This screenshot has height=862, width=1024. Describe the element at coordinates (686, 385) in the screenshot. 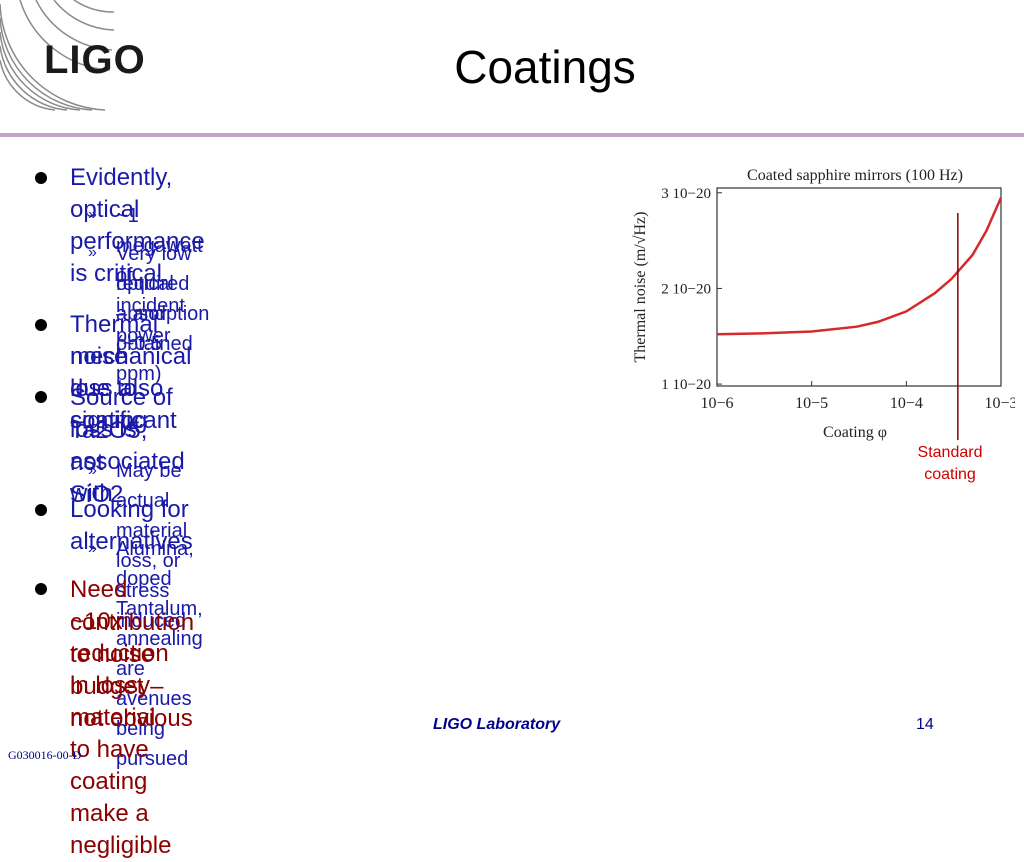

I see `y-tick-label: 1 10−20` at that location.